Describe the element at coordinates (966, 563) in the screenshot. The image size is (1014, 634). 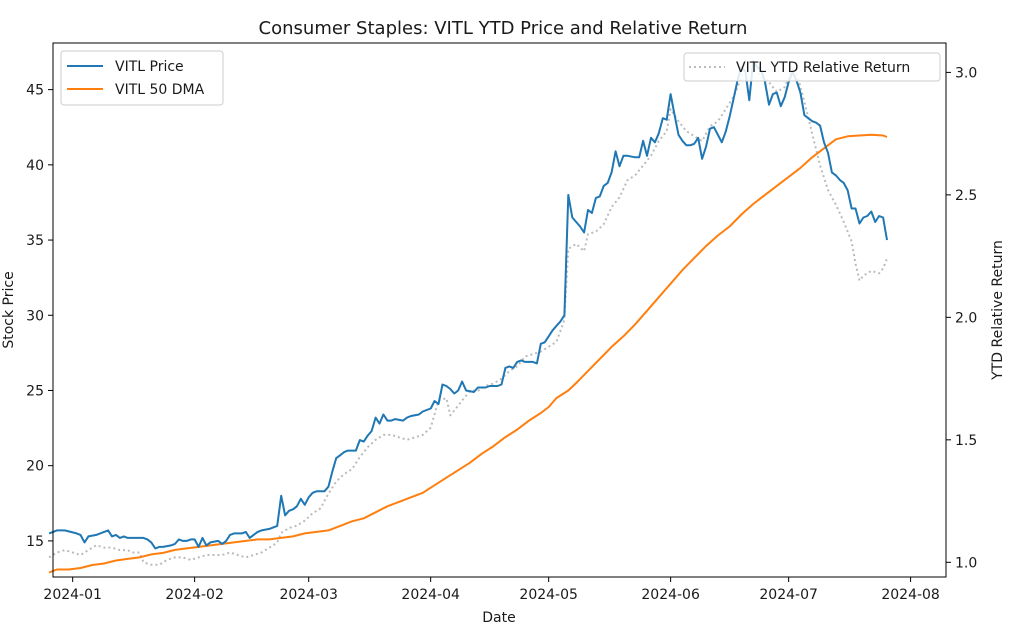
I see `y2-tick-label: 1.0` at that location.